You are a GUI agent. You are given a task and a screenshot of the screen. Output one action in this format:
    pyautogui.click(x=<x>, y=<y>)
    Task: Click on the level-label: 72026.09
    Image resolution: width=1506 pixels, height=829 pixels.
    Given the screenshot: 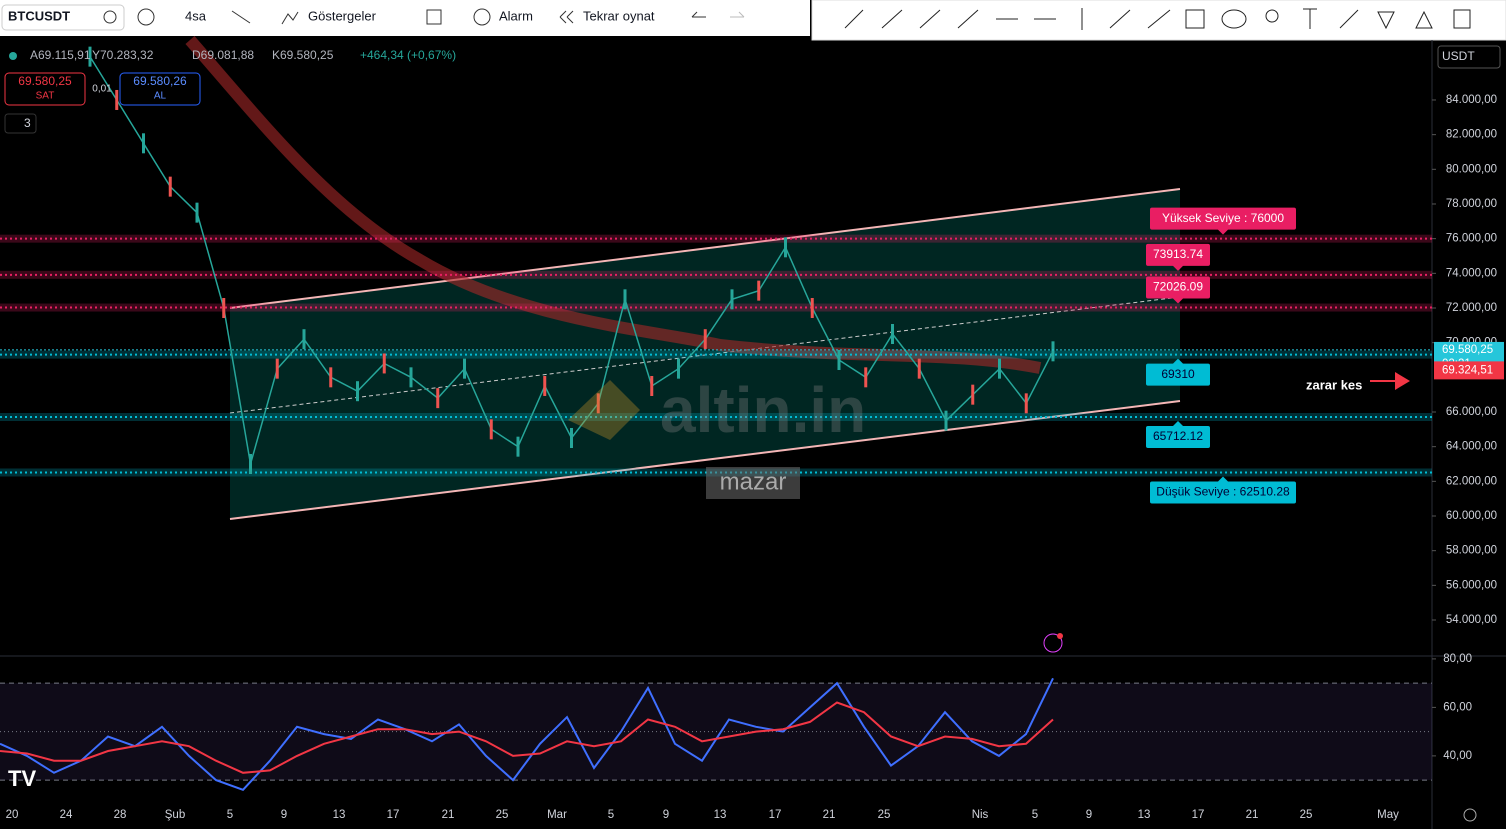 What is the action you would take?
    pyautogui.click(x=1178, y=287)
    